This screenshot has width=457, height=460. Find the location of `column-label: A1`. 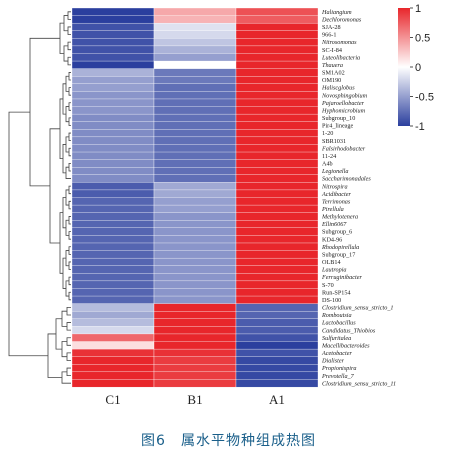

column-label: A1 is located at coordinates (277, 399).